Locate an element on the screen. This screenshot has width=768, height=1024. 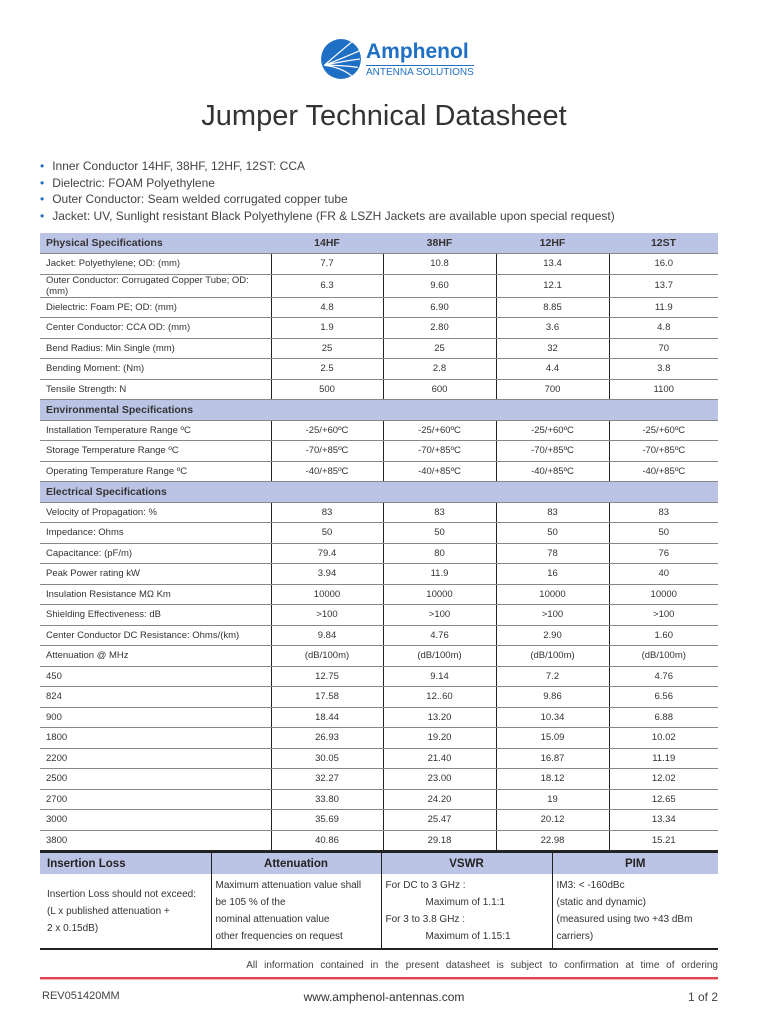
section-header: Physical Specifications is located at coordinates (155, 243).